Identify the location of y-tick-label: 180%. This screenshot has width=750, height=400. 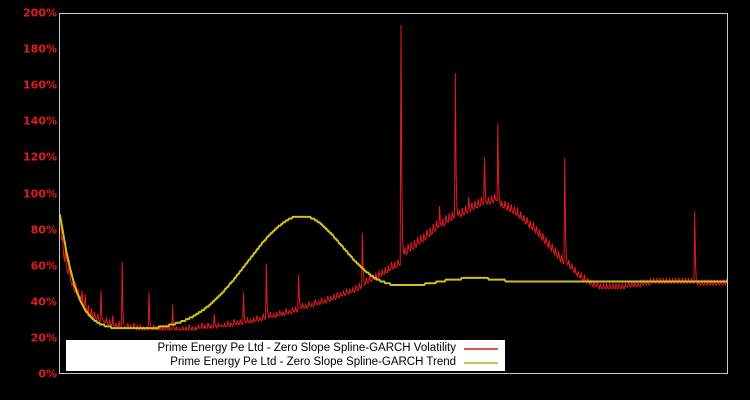
(40, 49).